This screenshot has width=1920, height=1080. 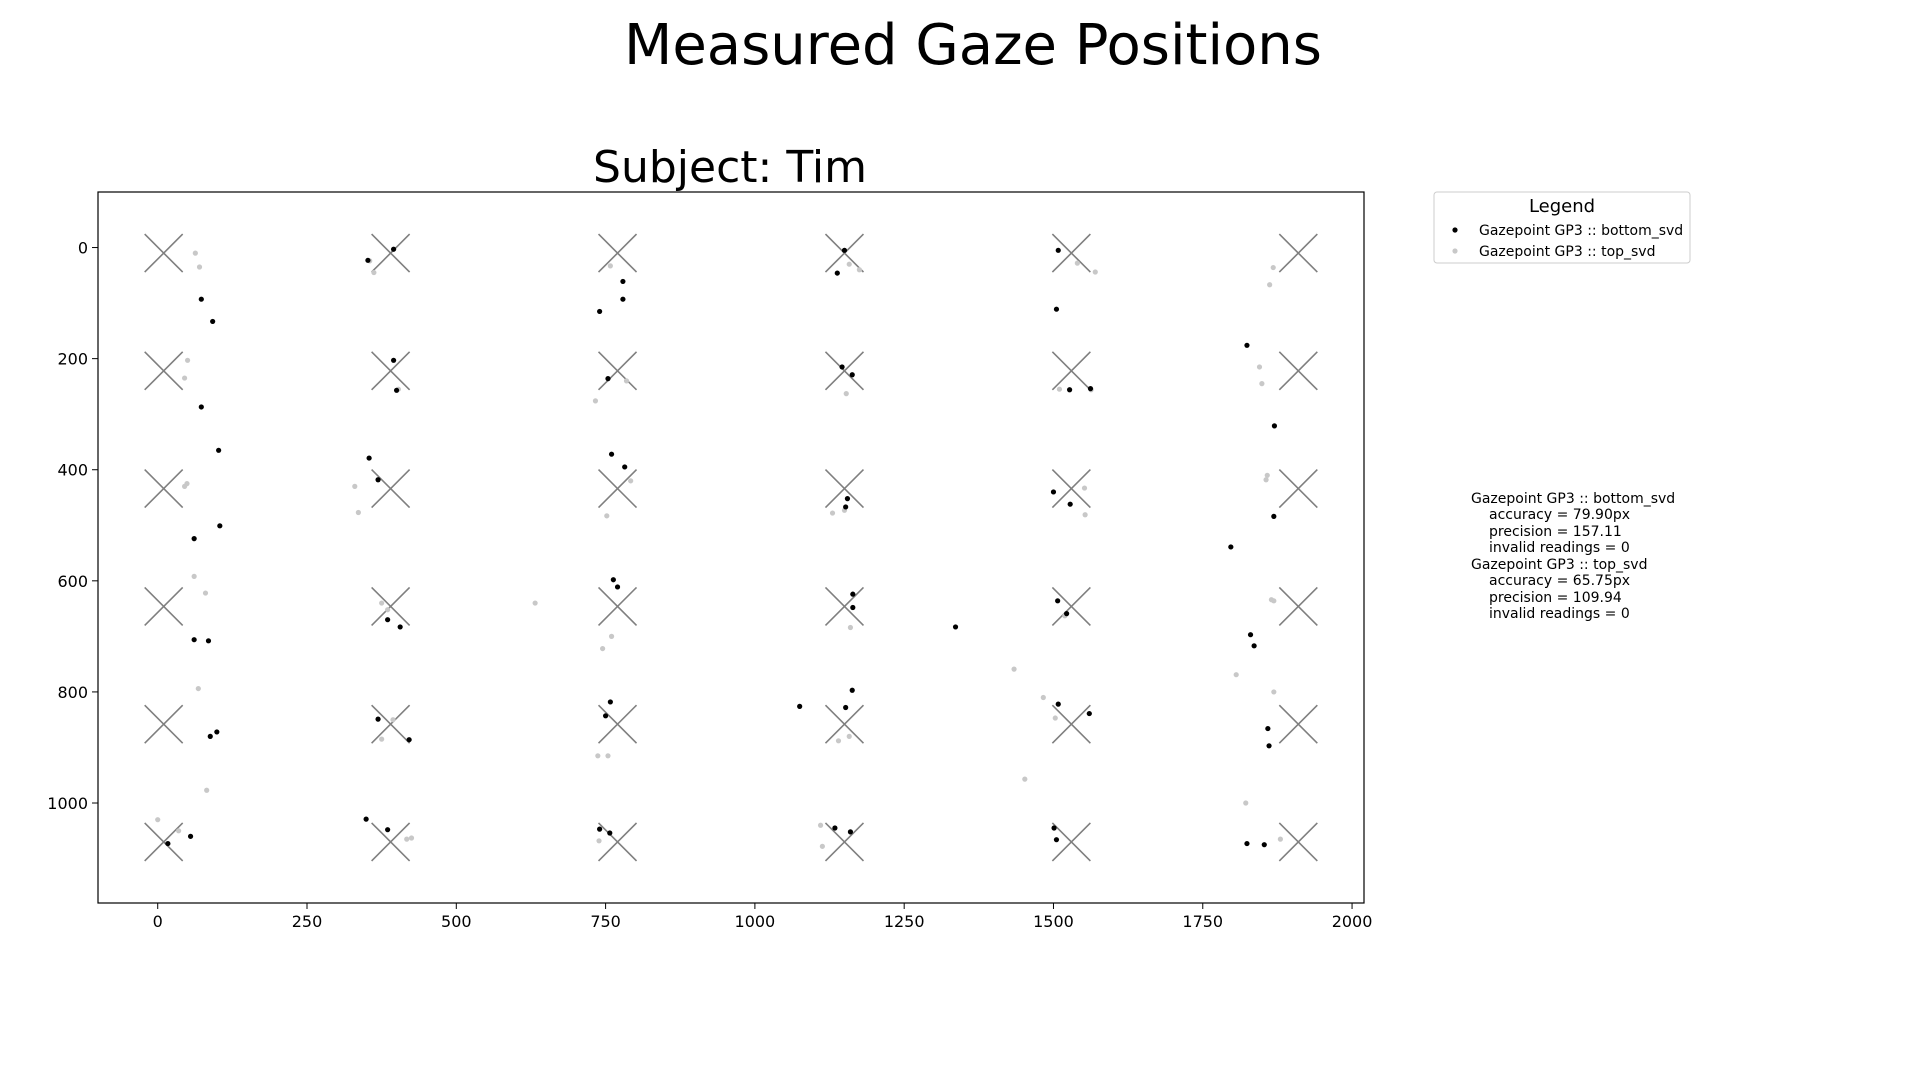 What do you see at coordinates (1567, 252) in the screenshot?
I see `legend-entry-top-svd: Gazepoint GP3 :: top_svd` at bounding box center [1567, 252].